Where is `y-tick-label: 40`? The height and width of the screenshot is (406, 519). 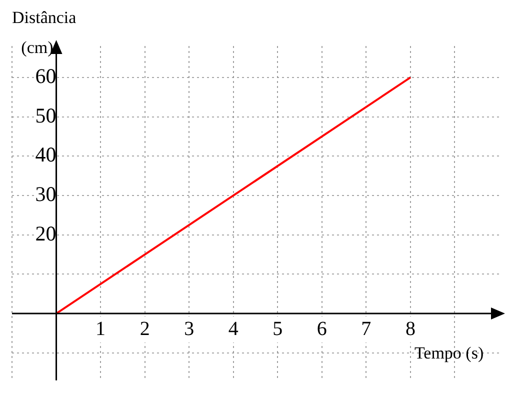 y-tick-label: 40 is located at coordinates (45, 154).